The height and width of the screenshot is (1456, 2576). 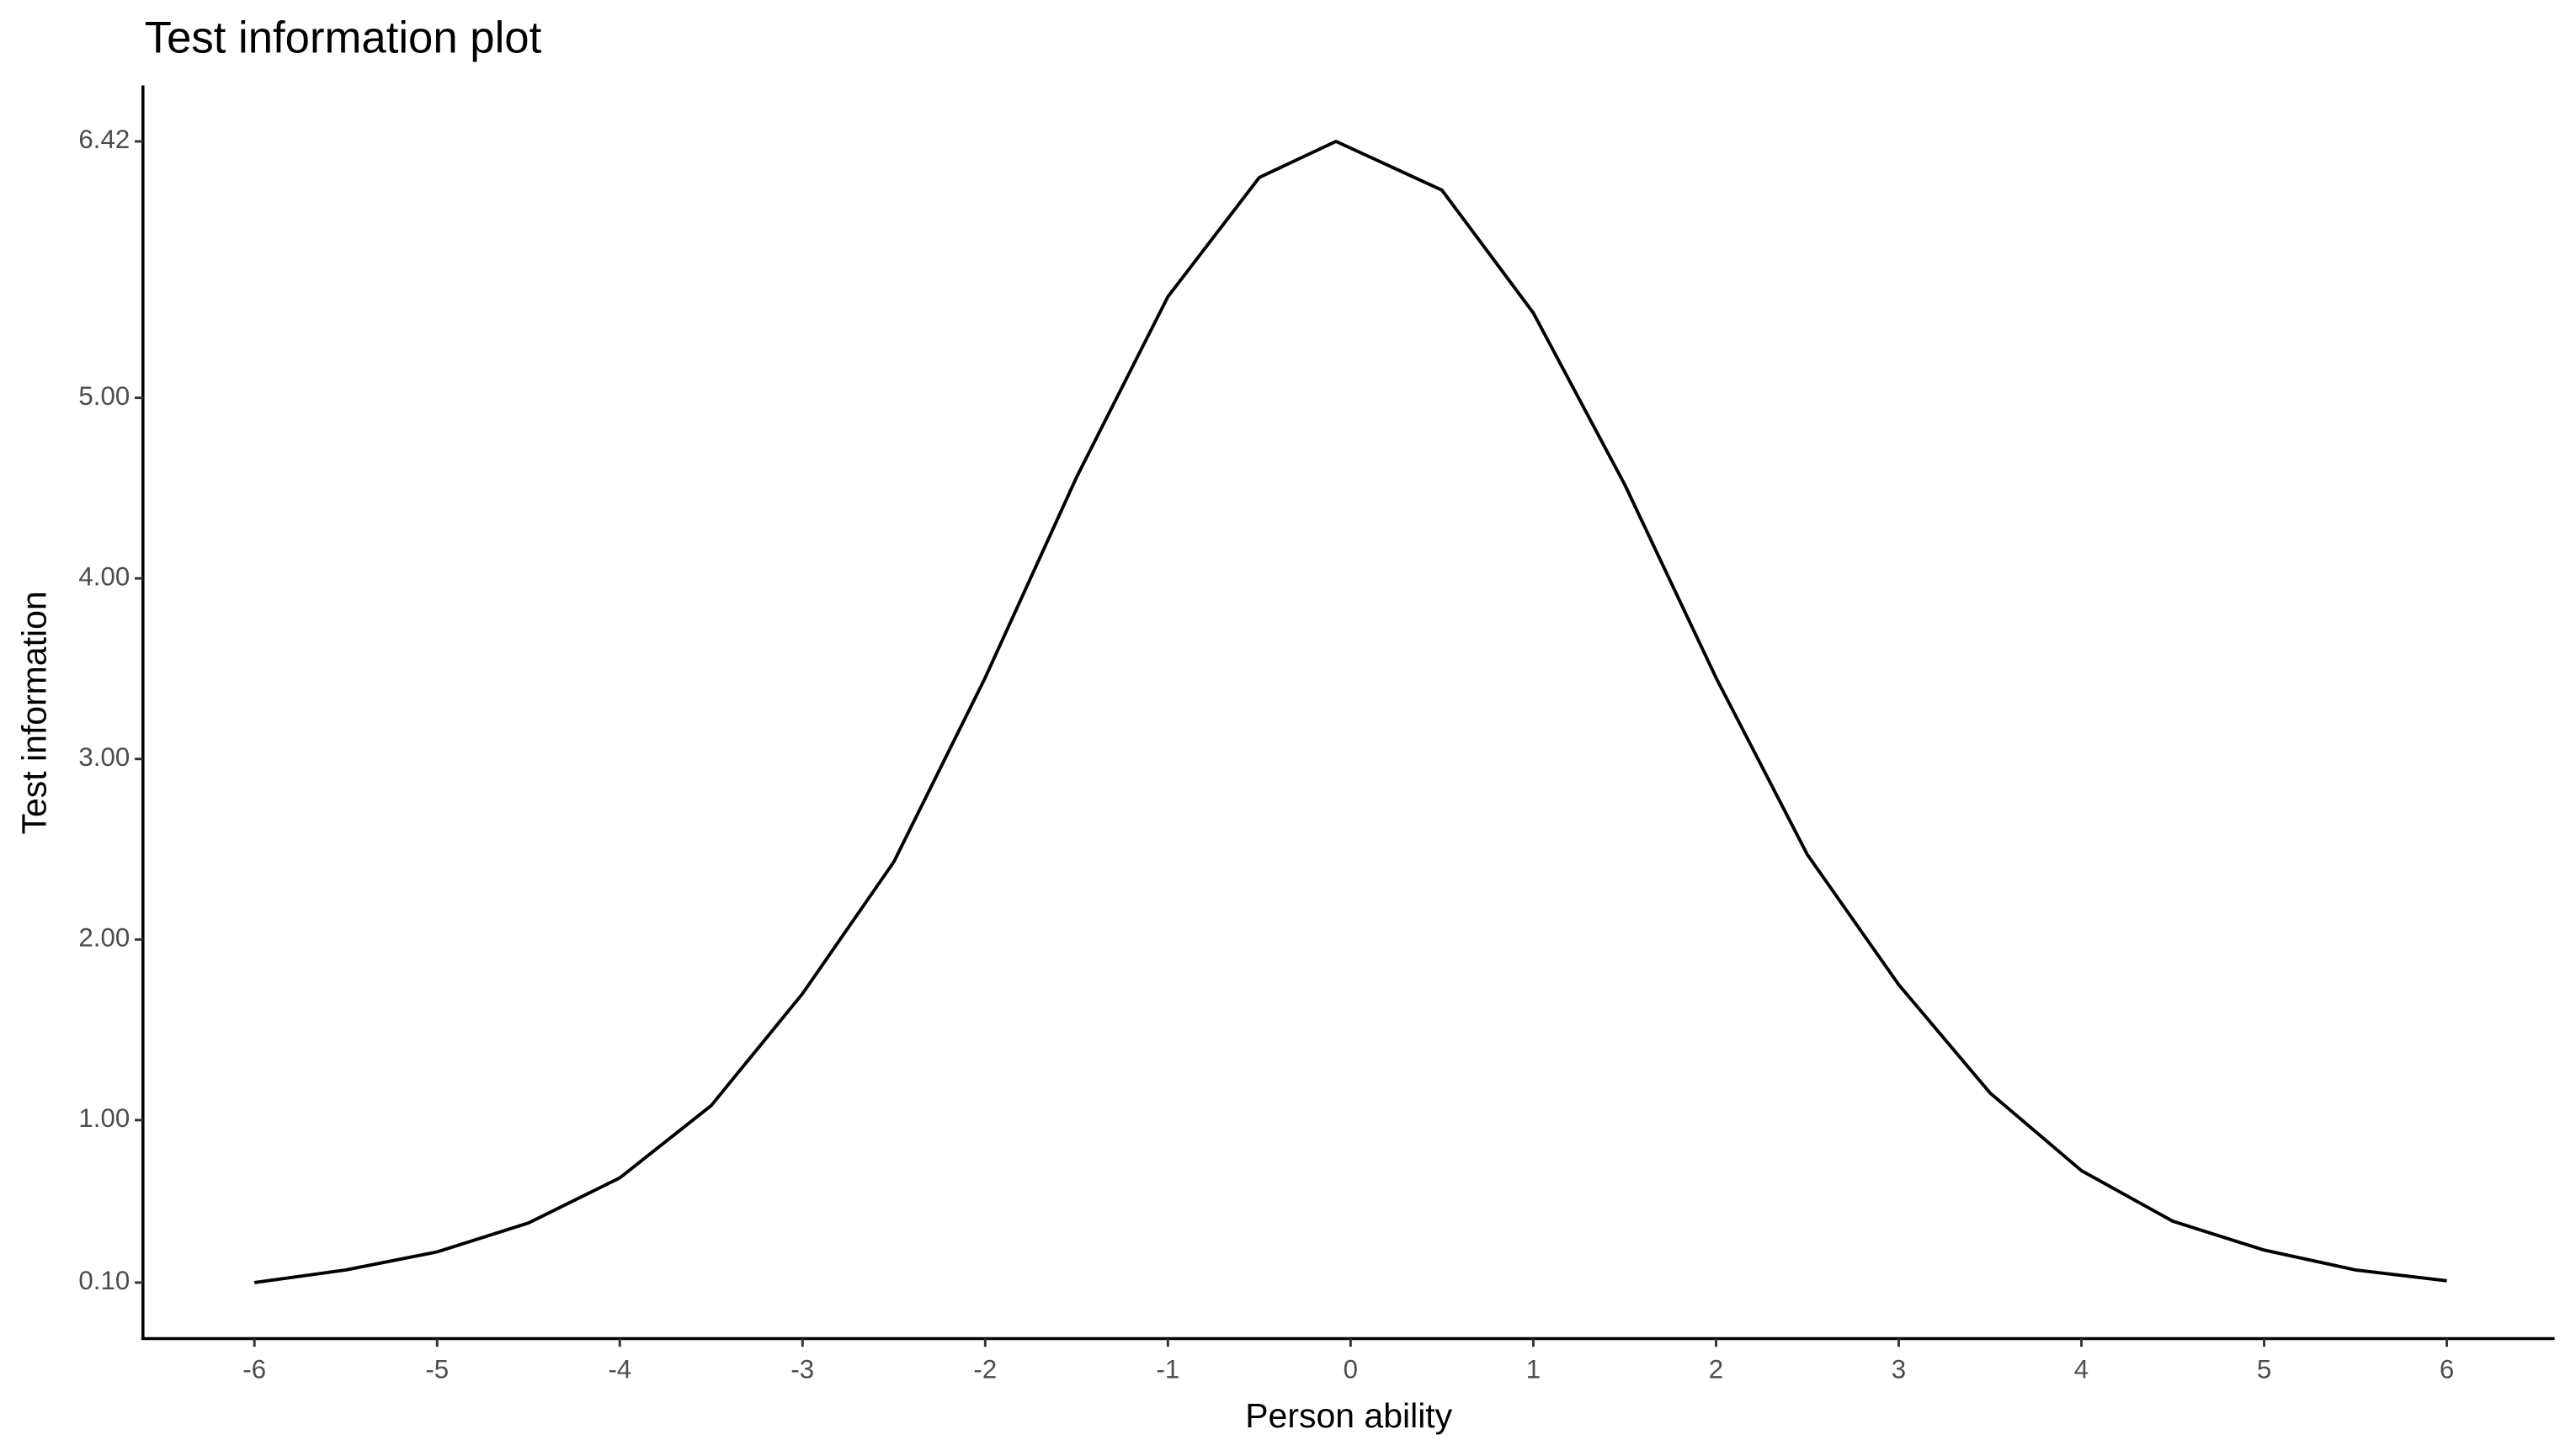 What do you see at coordinates (254, 1369) in the screenshot?
I see `x-tick-label: -6` at bounding box center [254, 1369].